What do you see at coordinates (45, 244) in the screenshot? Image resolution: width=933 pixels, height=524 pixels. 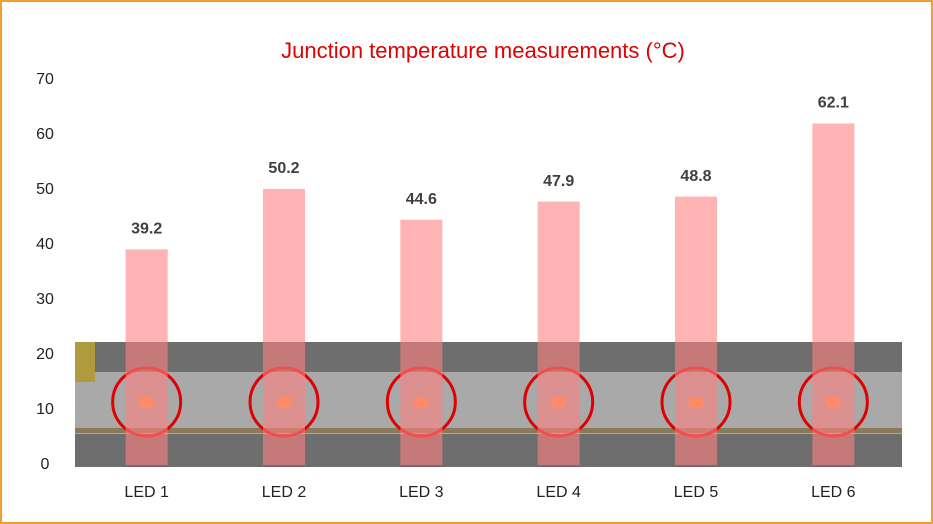 I see `y-tick-label: 40` at bounding box center [45, 244].